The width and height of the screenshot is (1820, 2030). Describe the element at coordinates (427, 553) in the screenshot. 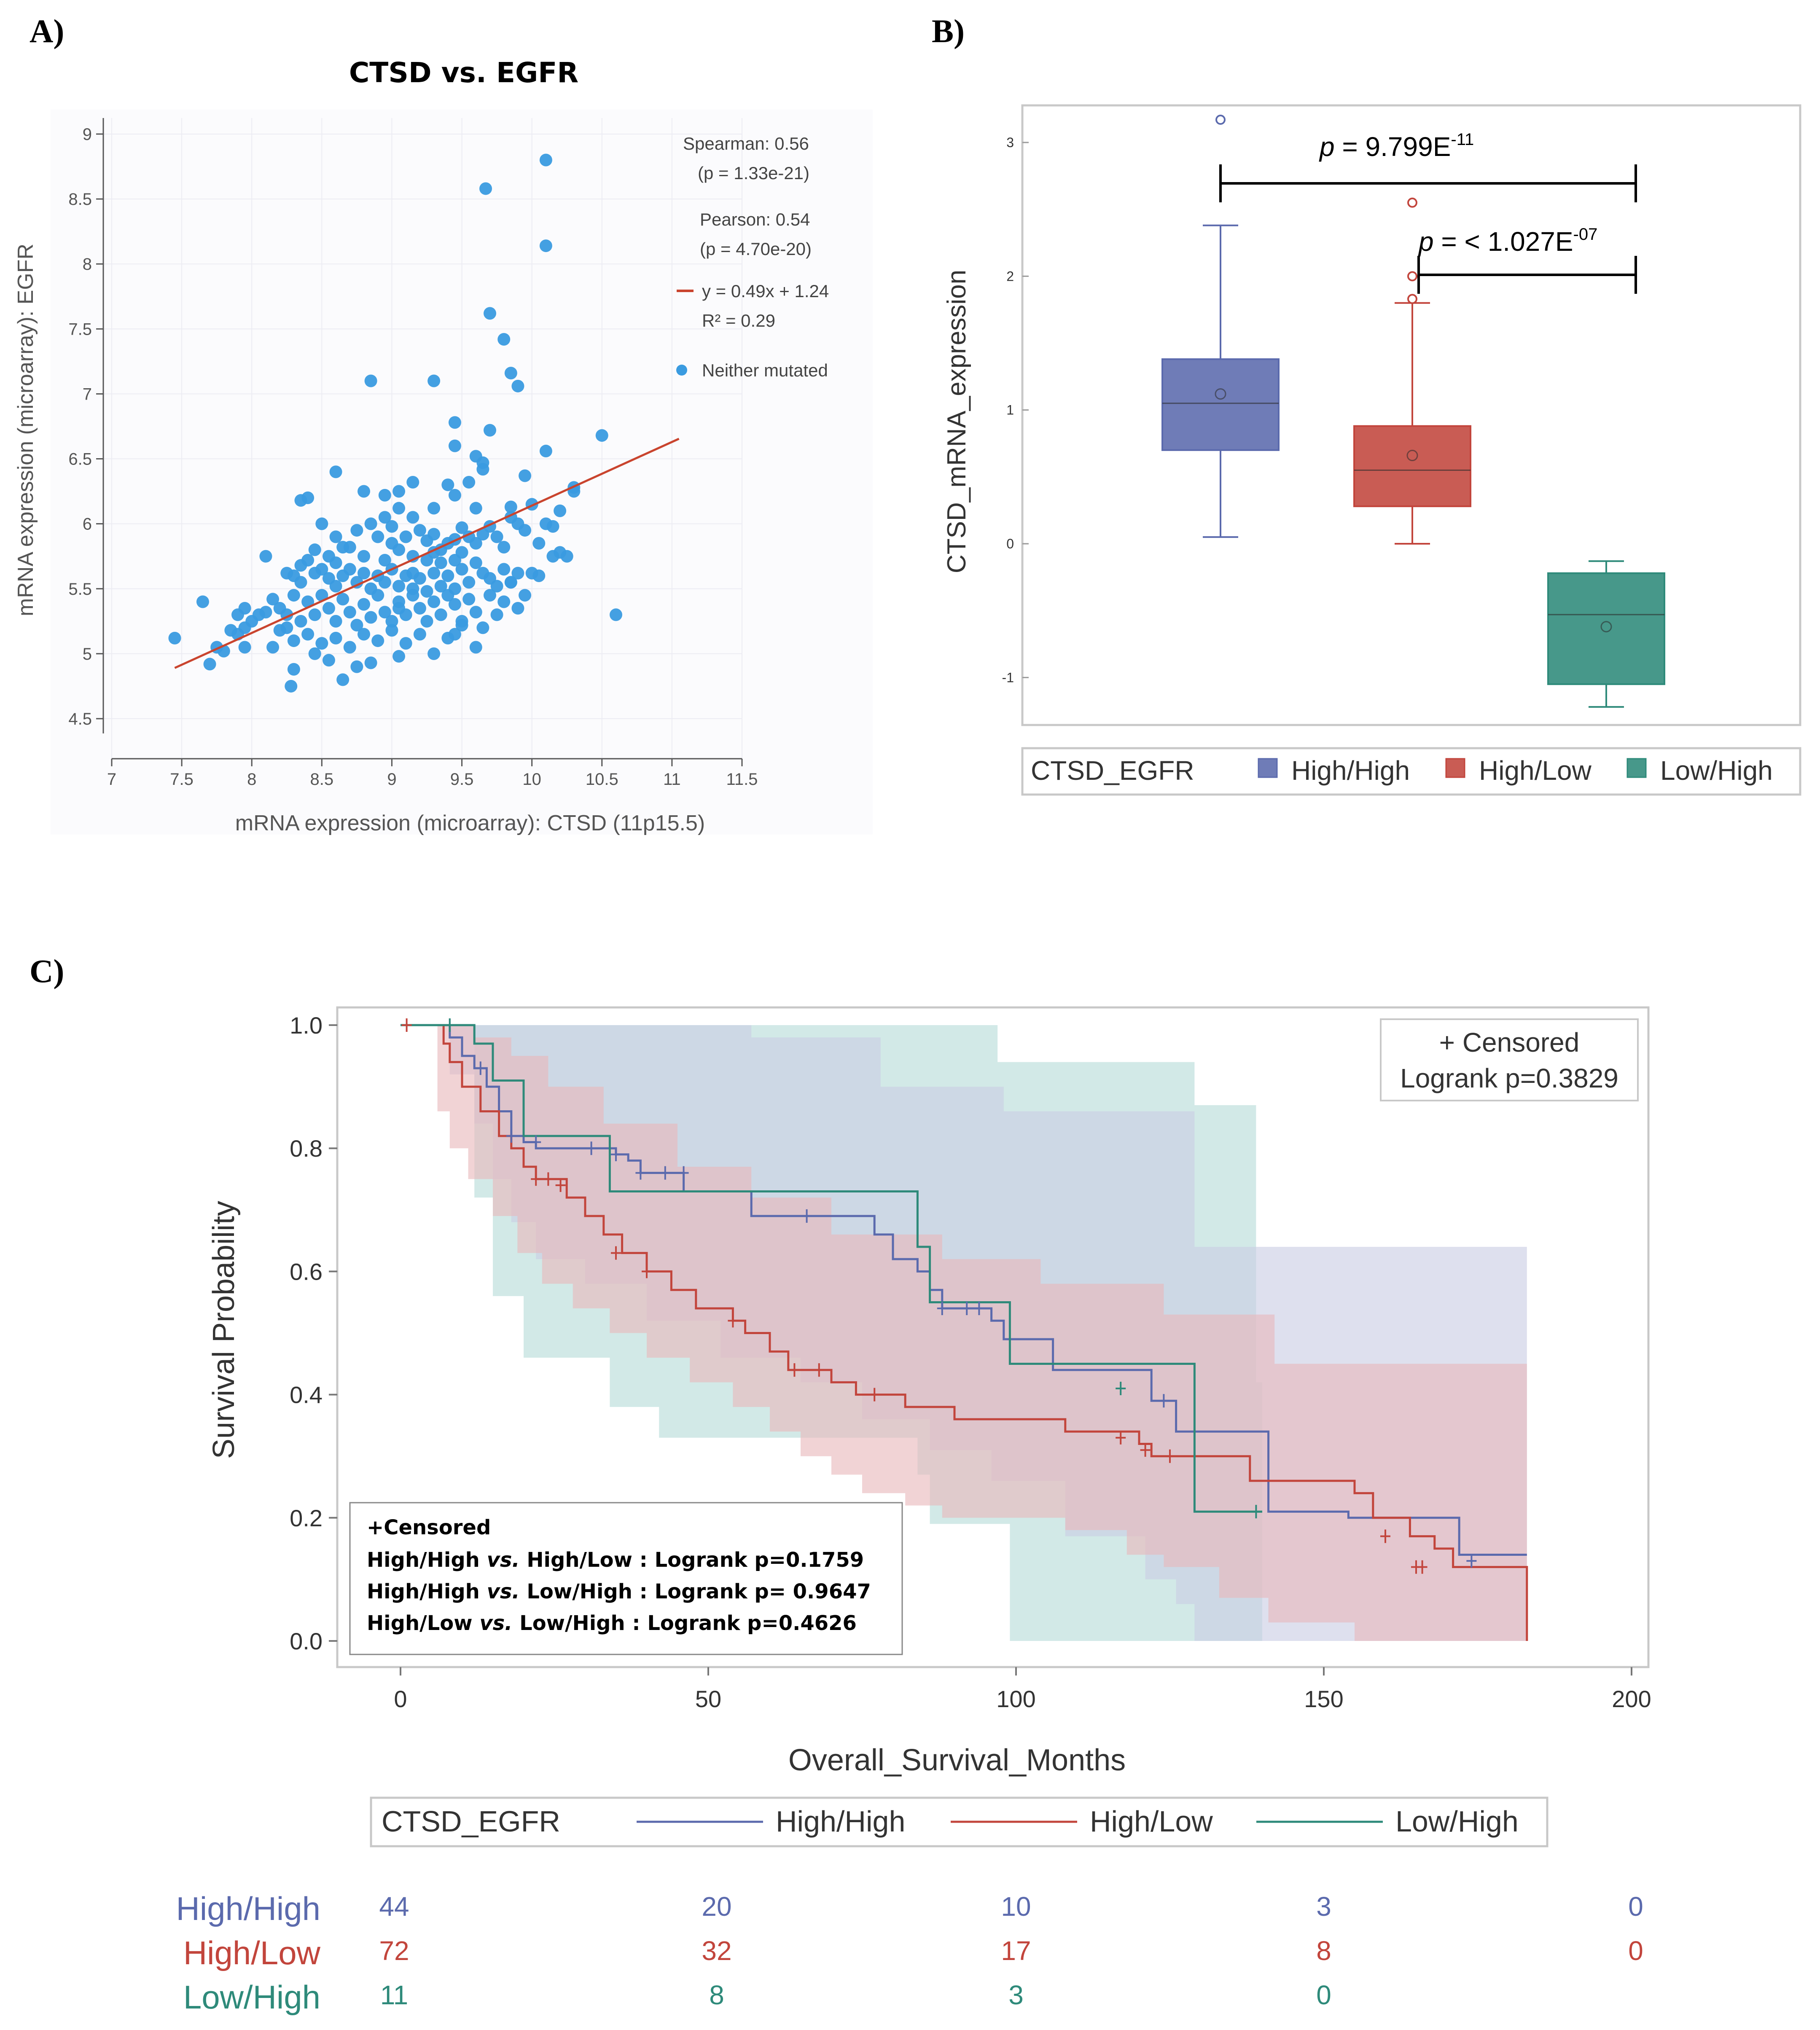

I see `scatter-fit-line` at that location.